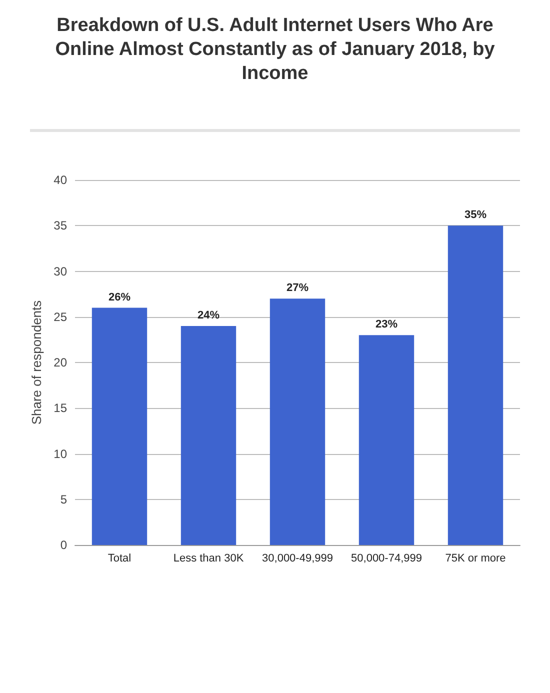 This screenshot has height=693, width=550. Describe the element at coordinates (61, 453) in the screenshot. I see `y-tick-label: 10` at that location.